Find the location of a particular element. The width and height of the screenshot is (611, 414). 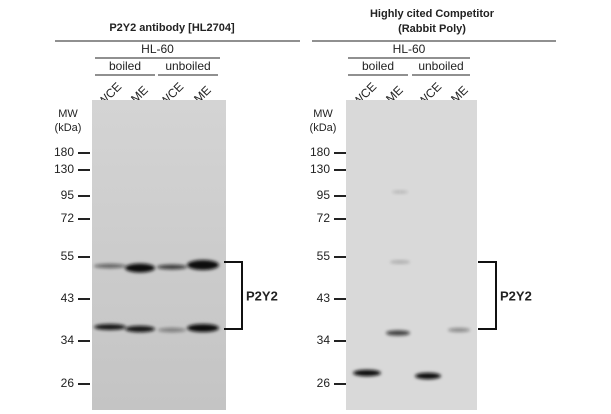

panel-title: P2Y2 antibody [HL2704] is located at coordinates (172, 28).